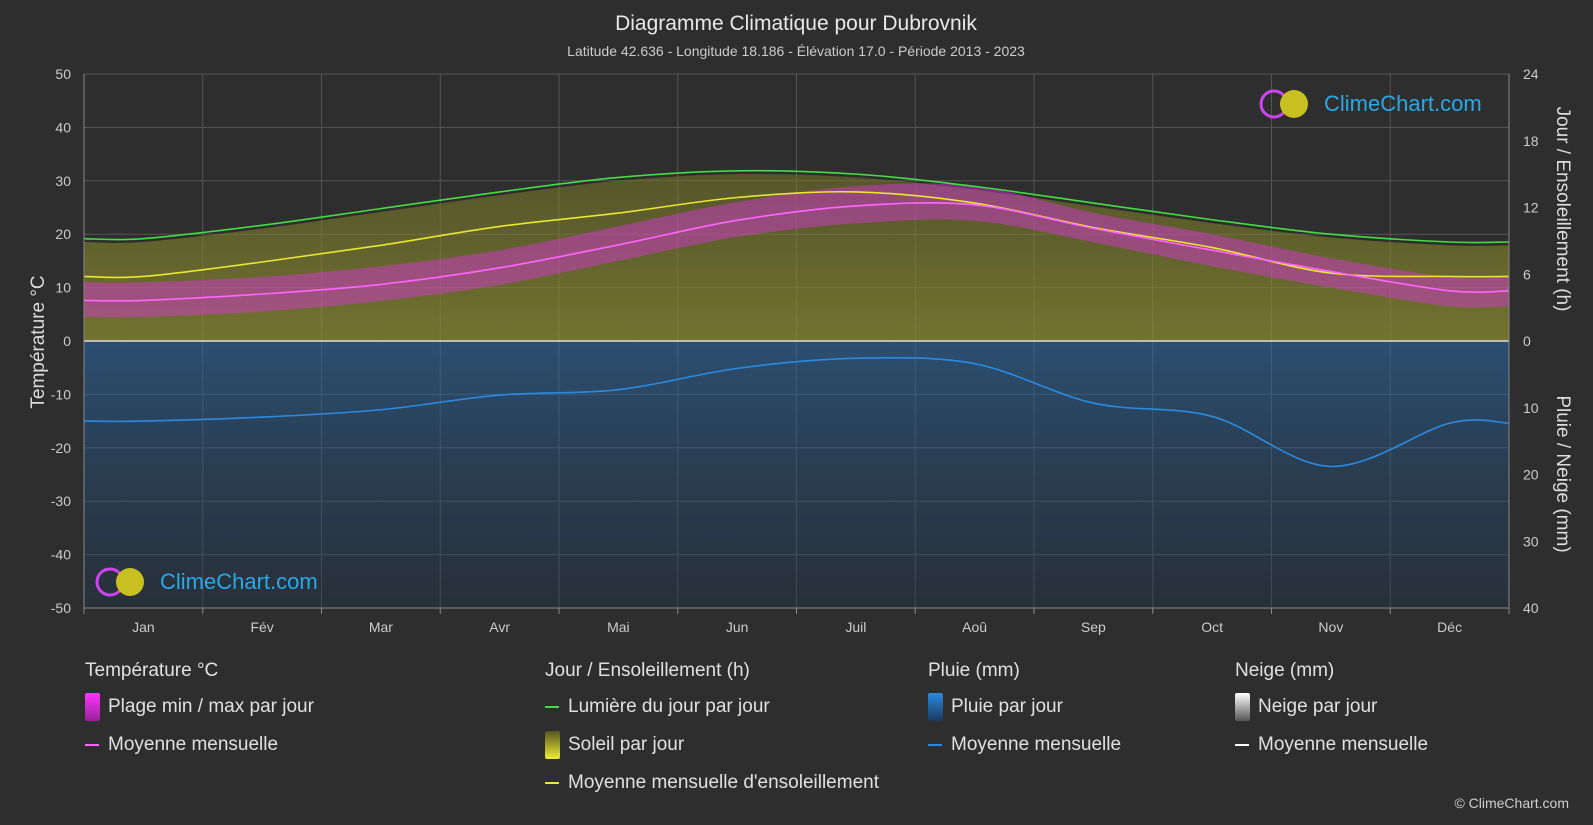 This screenshot has height=825, width=1593. What do you see at coordinates (61, 555) in the screenshot?
I see `y-tick-label: -40` at bounding box center [61, 555].